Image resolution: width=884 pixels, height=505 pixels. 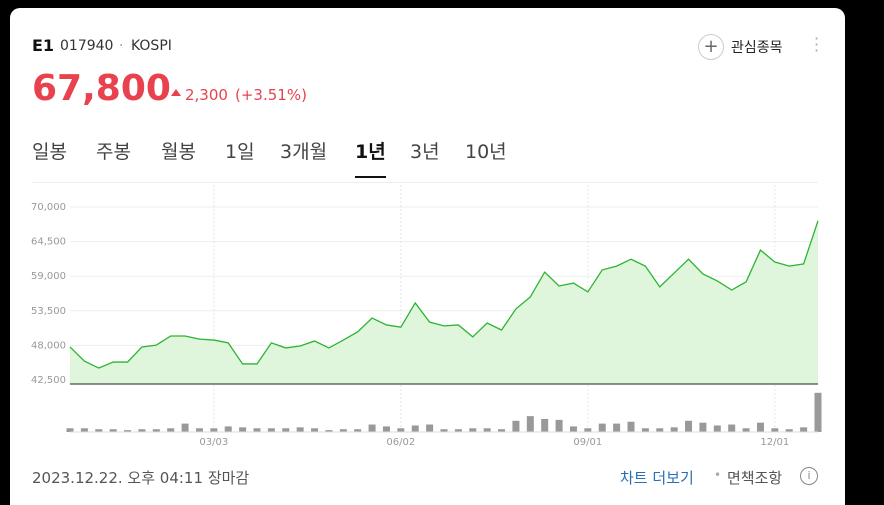 What do you see at coordinates (425, 182) in the screenshot?
I see `divider` at bounding box center [425, 182].